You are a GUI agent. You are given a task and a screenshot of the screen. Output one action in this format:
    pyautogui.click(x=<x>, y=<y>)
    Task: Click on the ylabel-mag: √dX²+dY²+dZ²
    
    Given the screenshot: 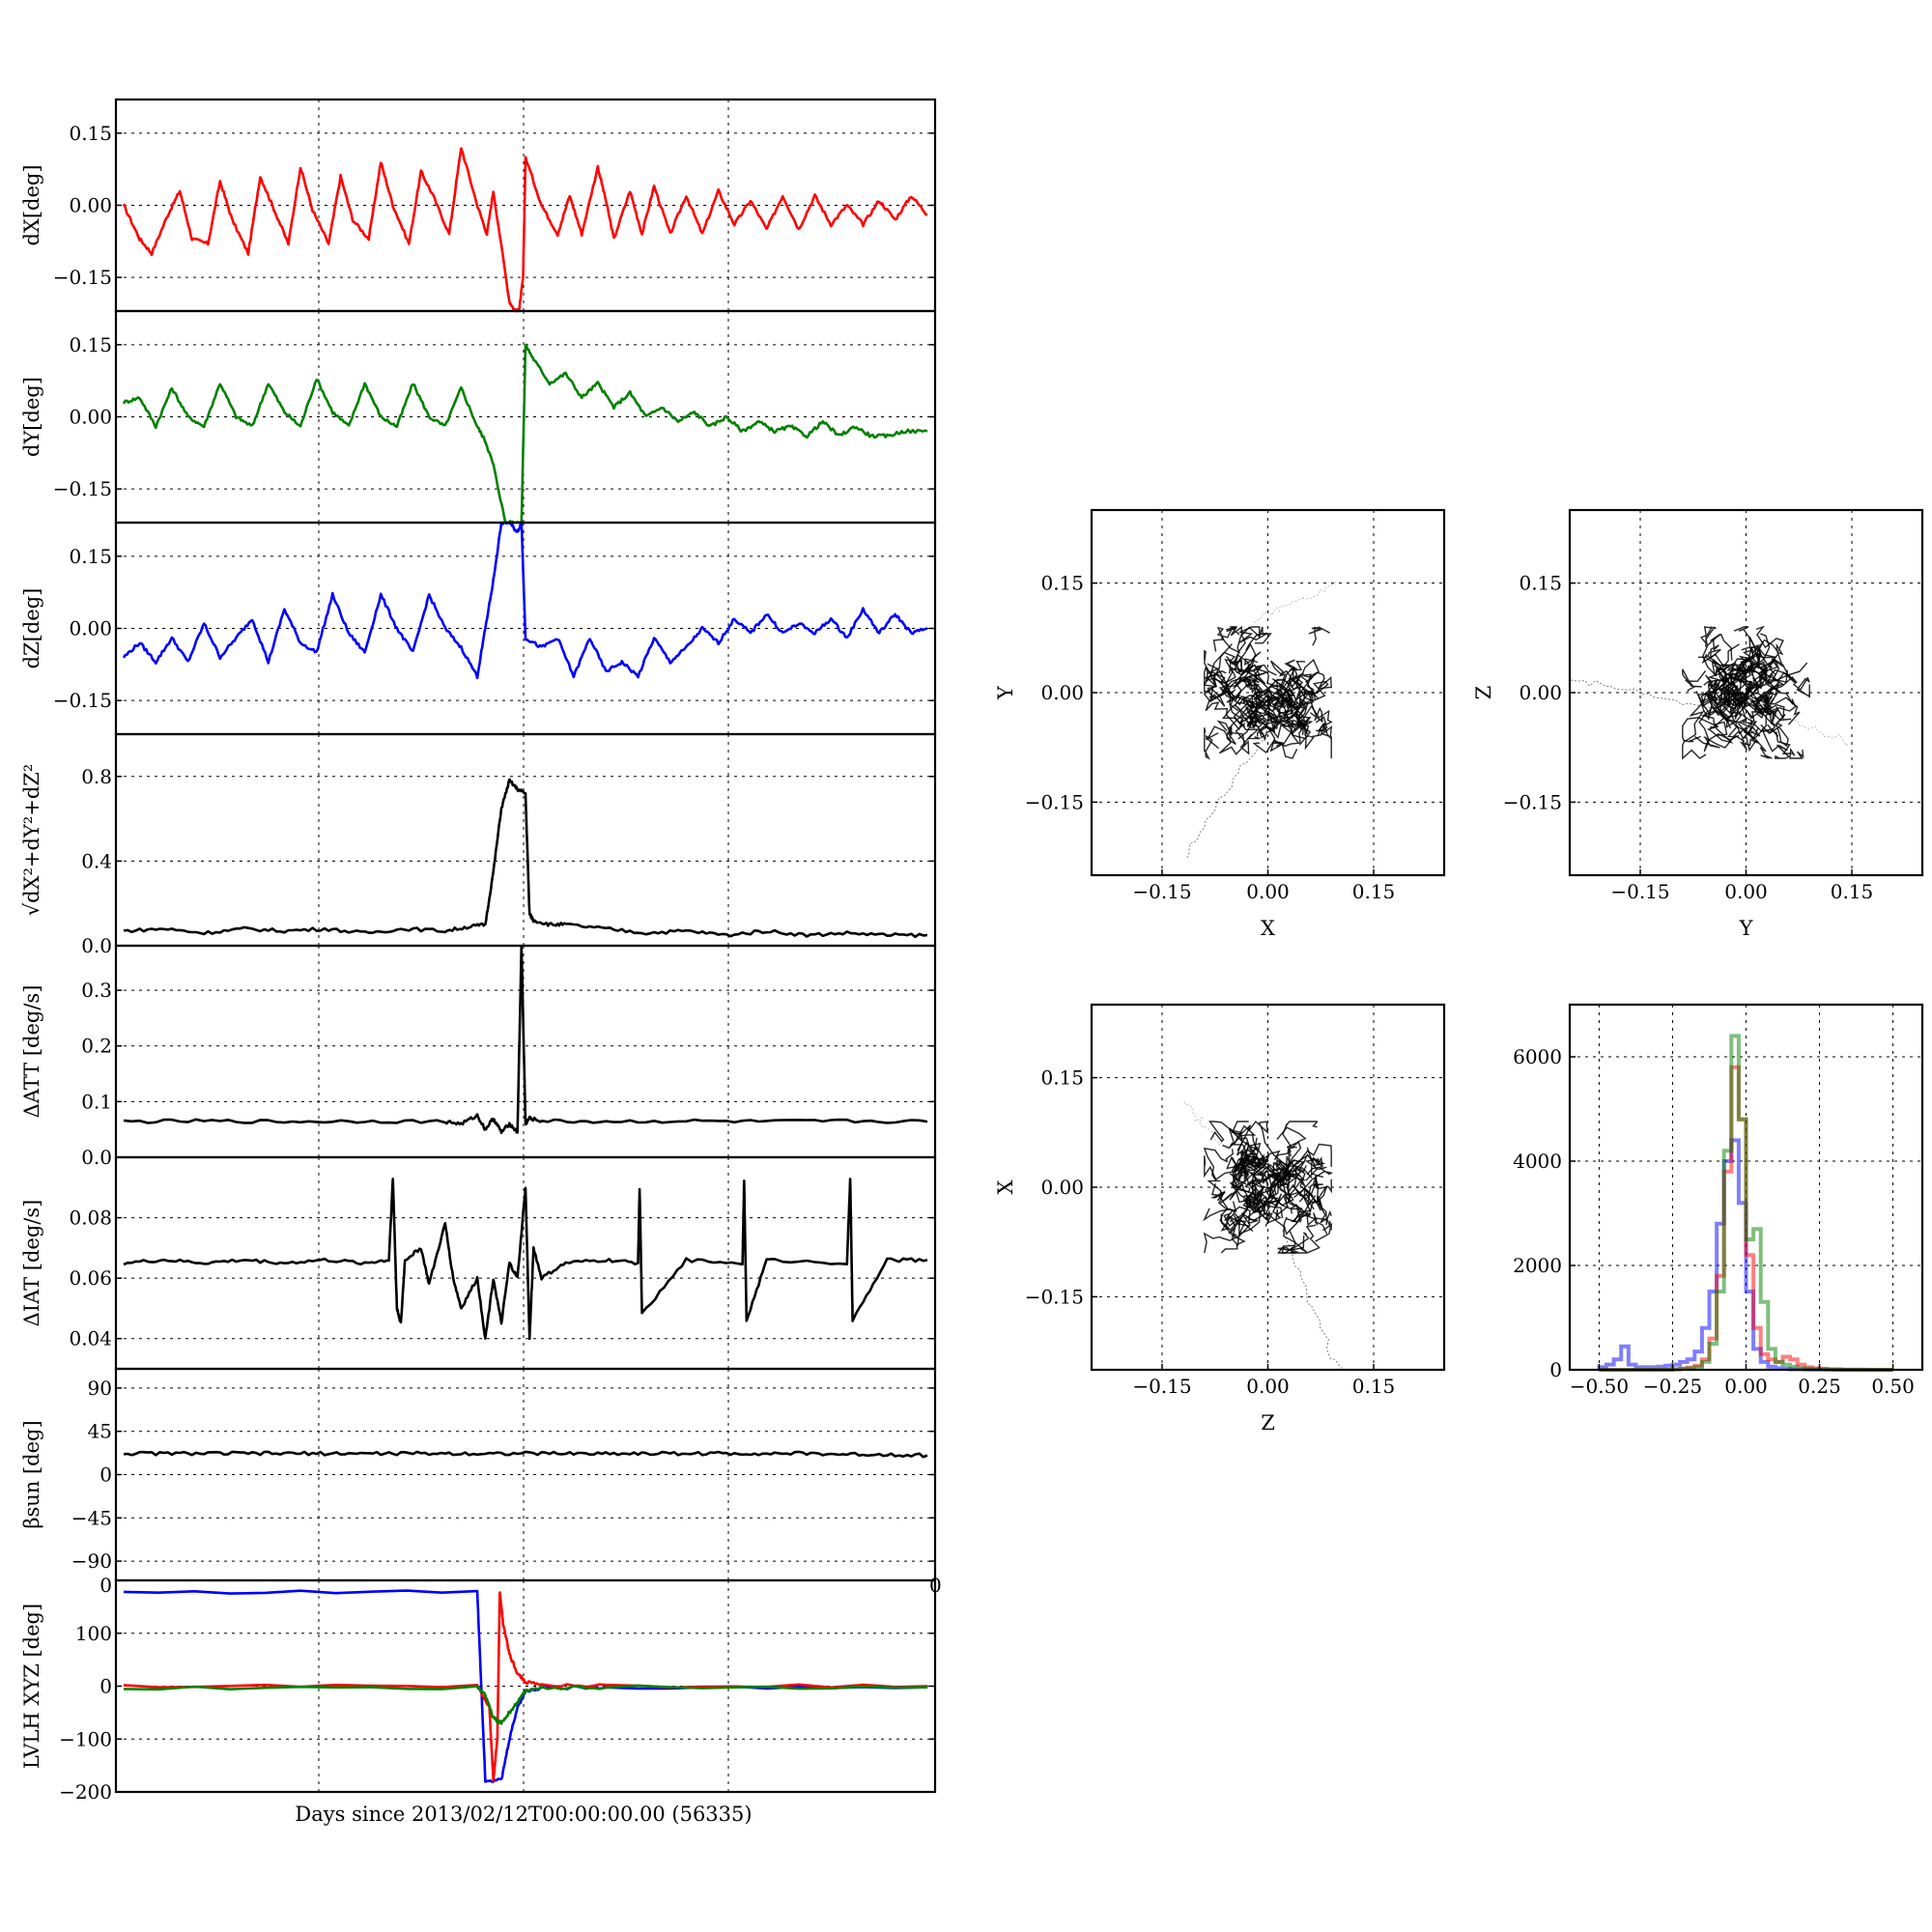 What is the action you would take?
    pyautogui.click(x=31, y=840)
    